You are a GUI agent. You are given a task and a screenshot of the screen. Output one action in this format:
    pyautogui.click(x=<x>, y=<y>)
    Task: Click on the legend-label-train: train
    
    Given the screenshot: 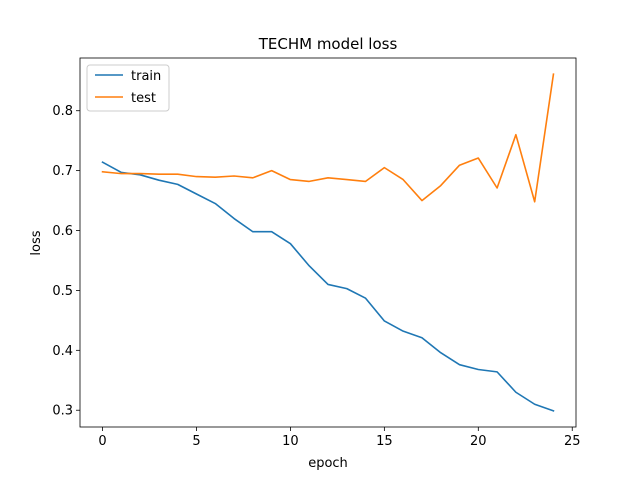 What is the action you would take?
    pyautogui.click(x=146, y=76)
    